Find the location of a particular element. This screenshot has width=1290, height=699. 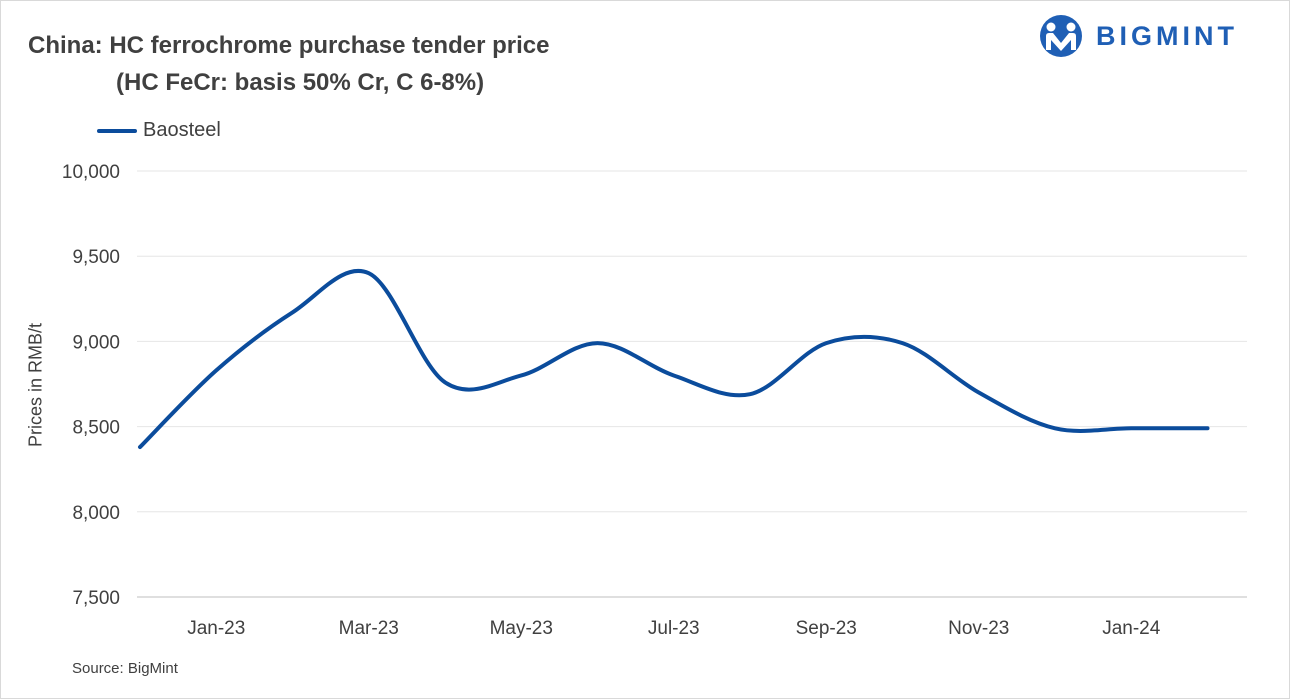

legend-swatch-baosteel is located at coordinates (117, 130).